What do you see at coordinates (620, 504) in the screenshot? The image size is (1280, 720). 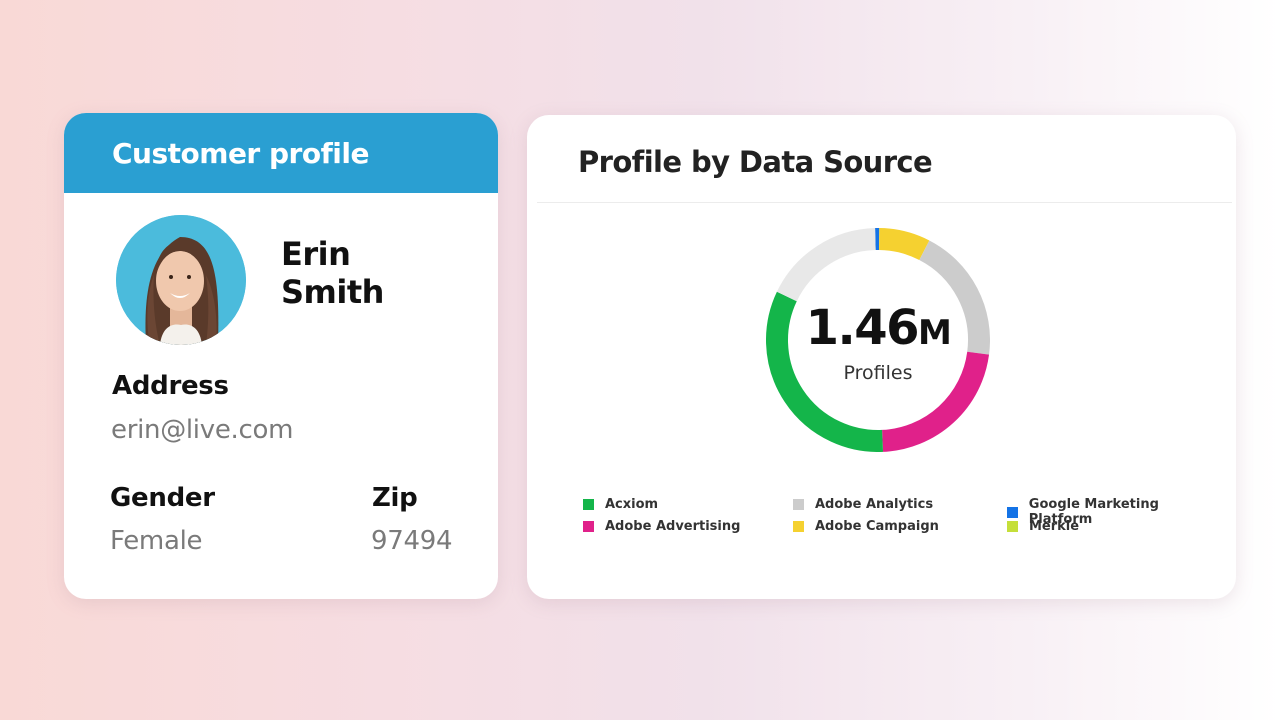 I see `legend-item-acxiom: Acxiom` at bounding box center [620, 504].